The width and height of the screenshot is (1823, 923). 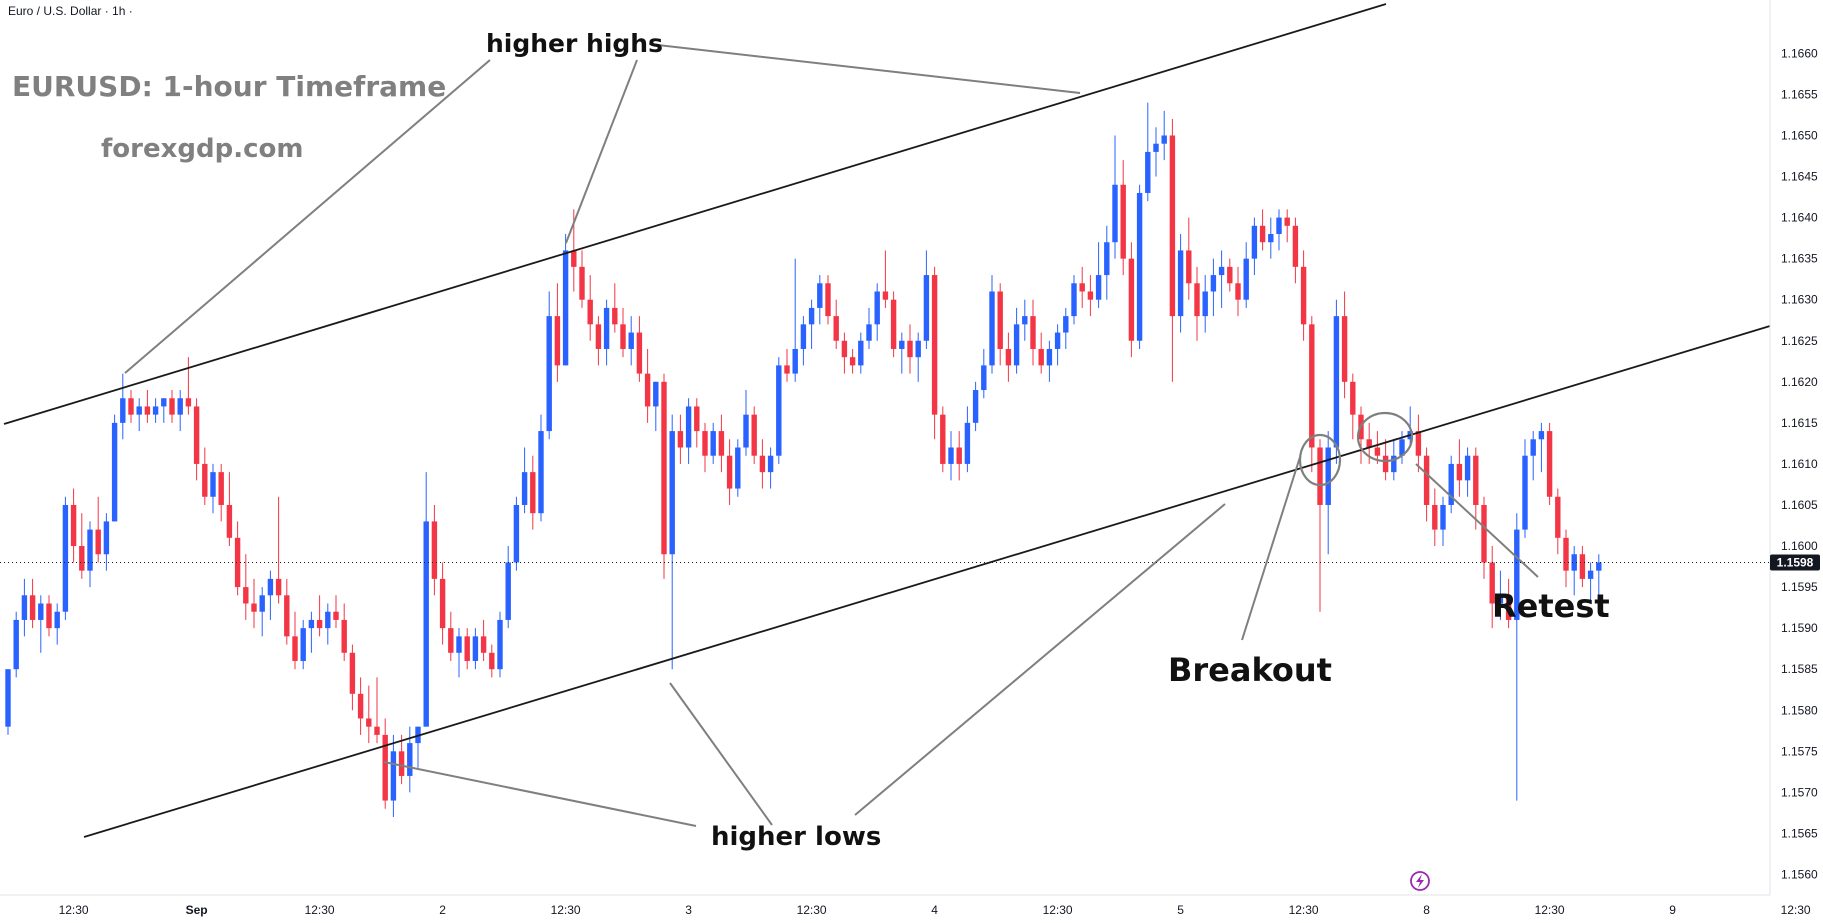 I want to click on symbol-header: Euro / U.S. Dollar · 1h ·, so click(x=70, y=11).